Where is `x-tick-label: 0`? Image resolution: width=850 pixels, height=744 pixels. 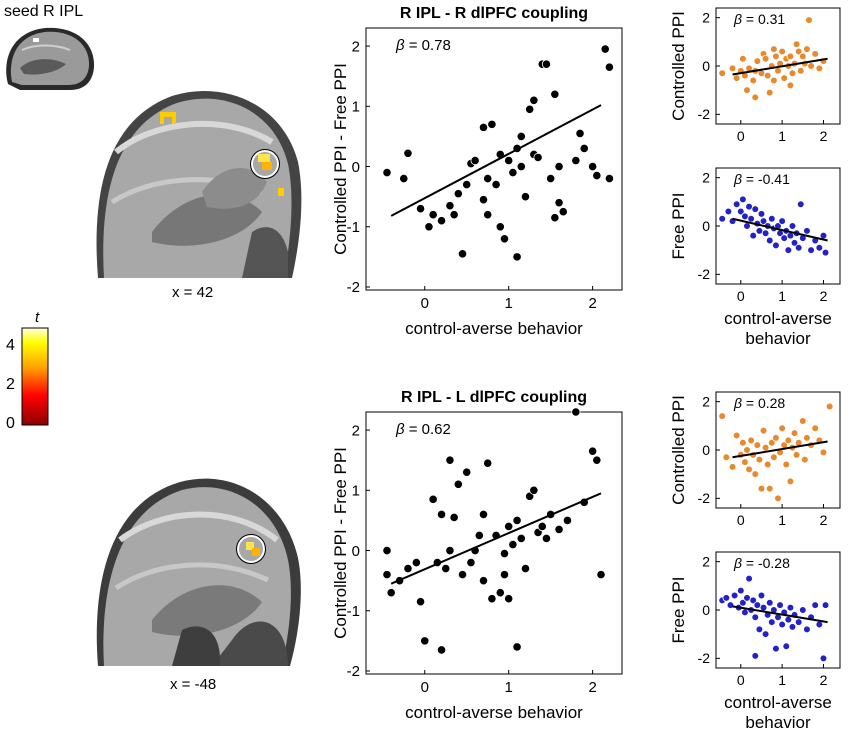 x-tick-label: 0 is located at coordinates (425, 687).